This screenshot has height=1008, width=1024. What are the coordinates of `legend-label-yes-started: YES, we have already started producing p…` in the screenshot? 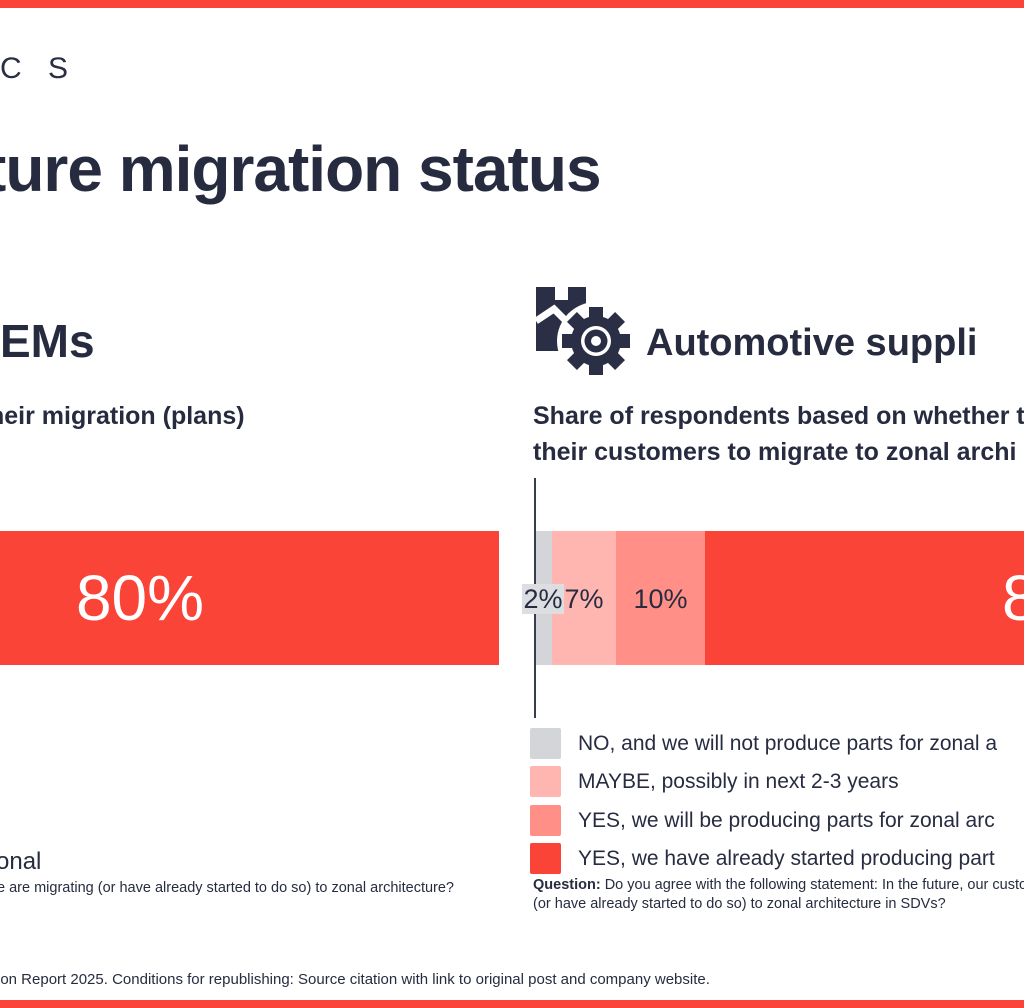 It's located at (786, 858).